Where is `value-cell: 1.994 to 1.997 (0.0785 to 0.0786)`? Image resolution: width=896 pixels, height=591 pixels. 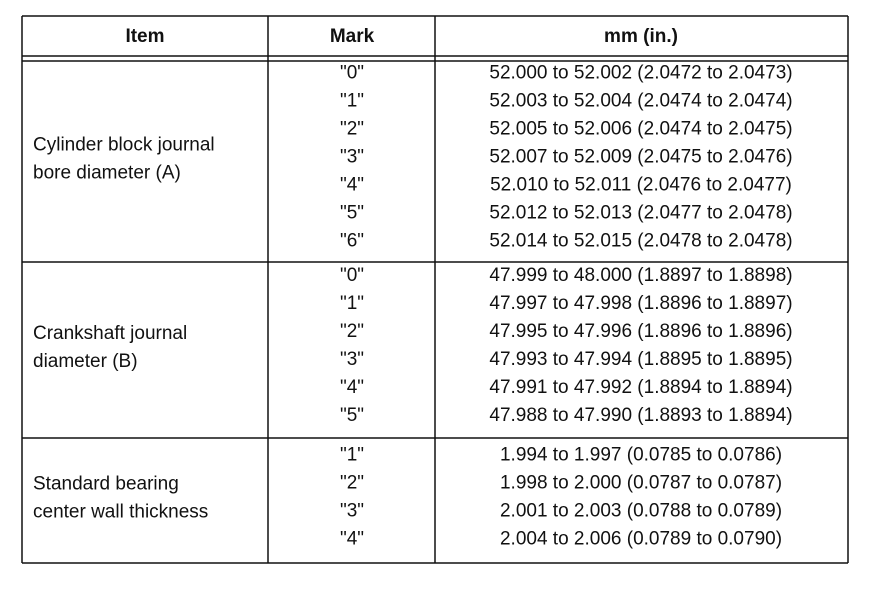 value-cell: 1.994 to 1.997 (0.0785 to 0.0786) is located at coordinates (641, 455).